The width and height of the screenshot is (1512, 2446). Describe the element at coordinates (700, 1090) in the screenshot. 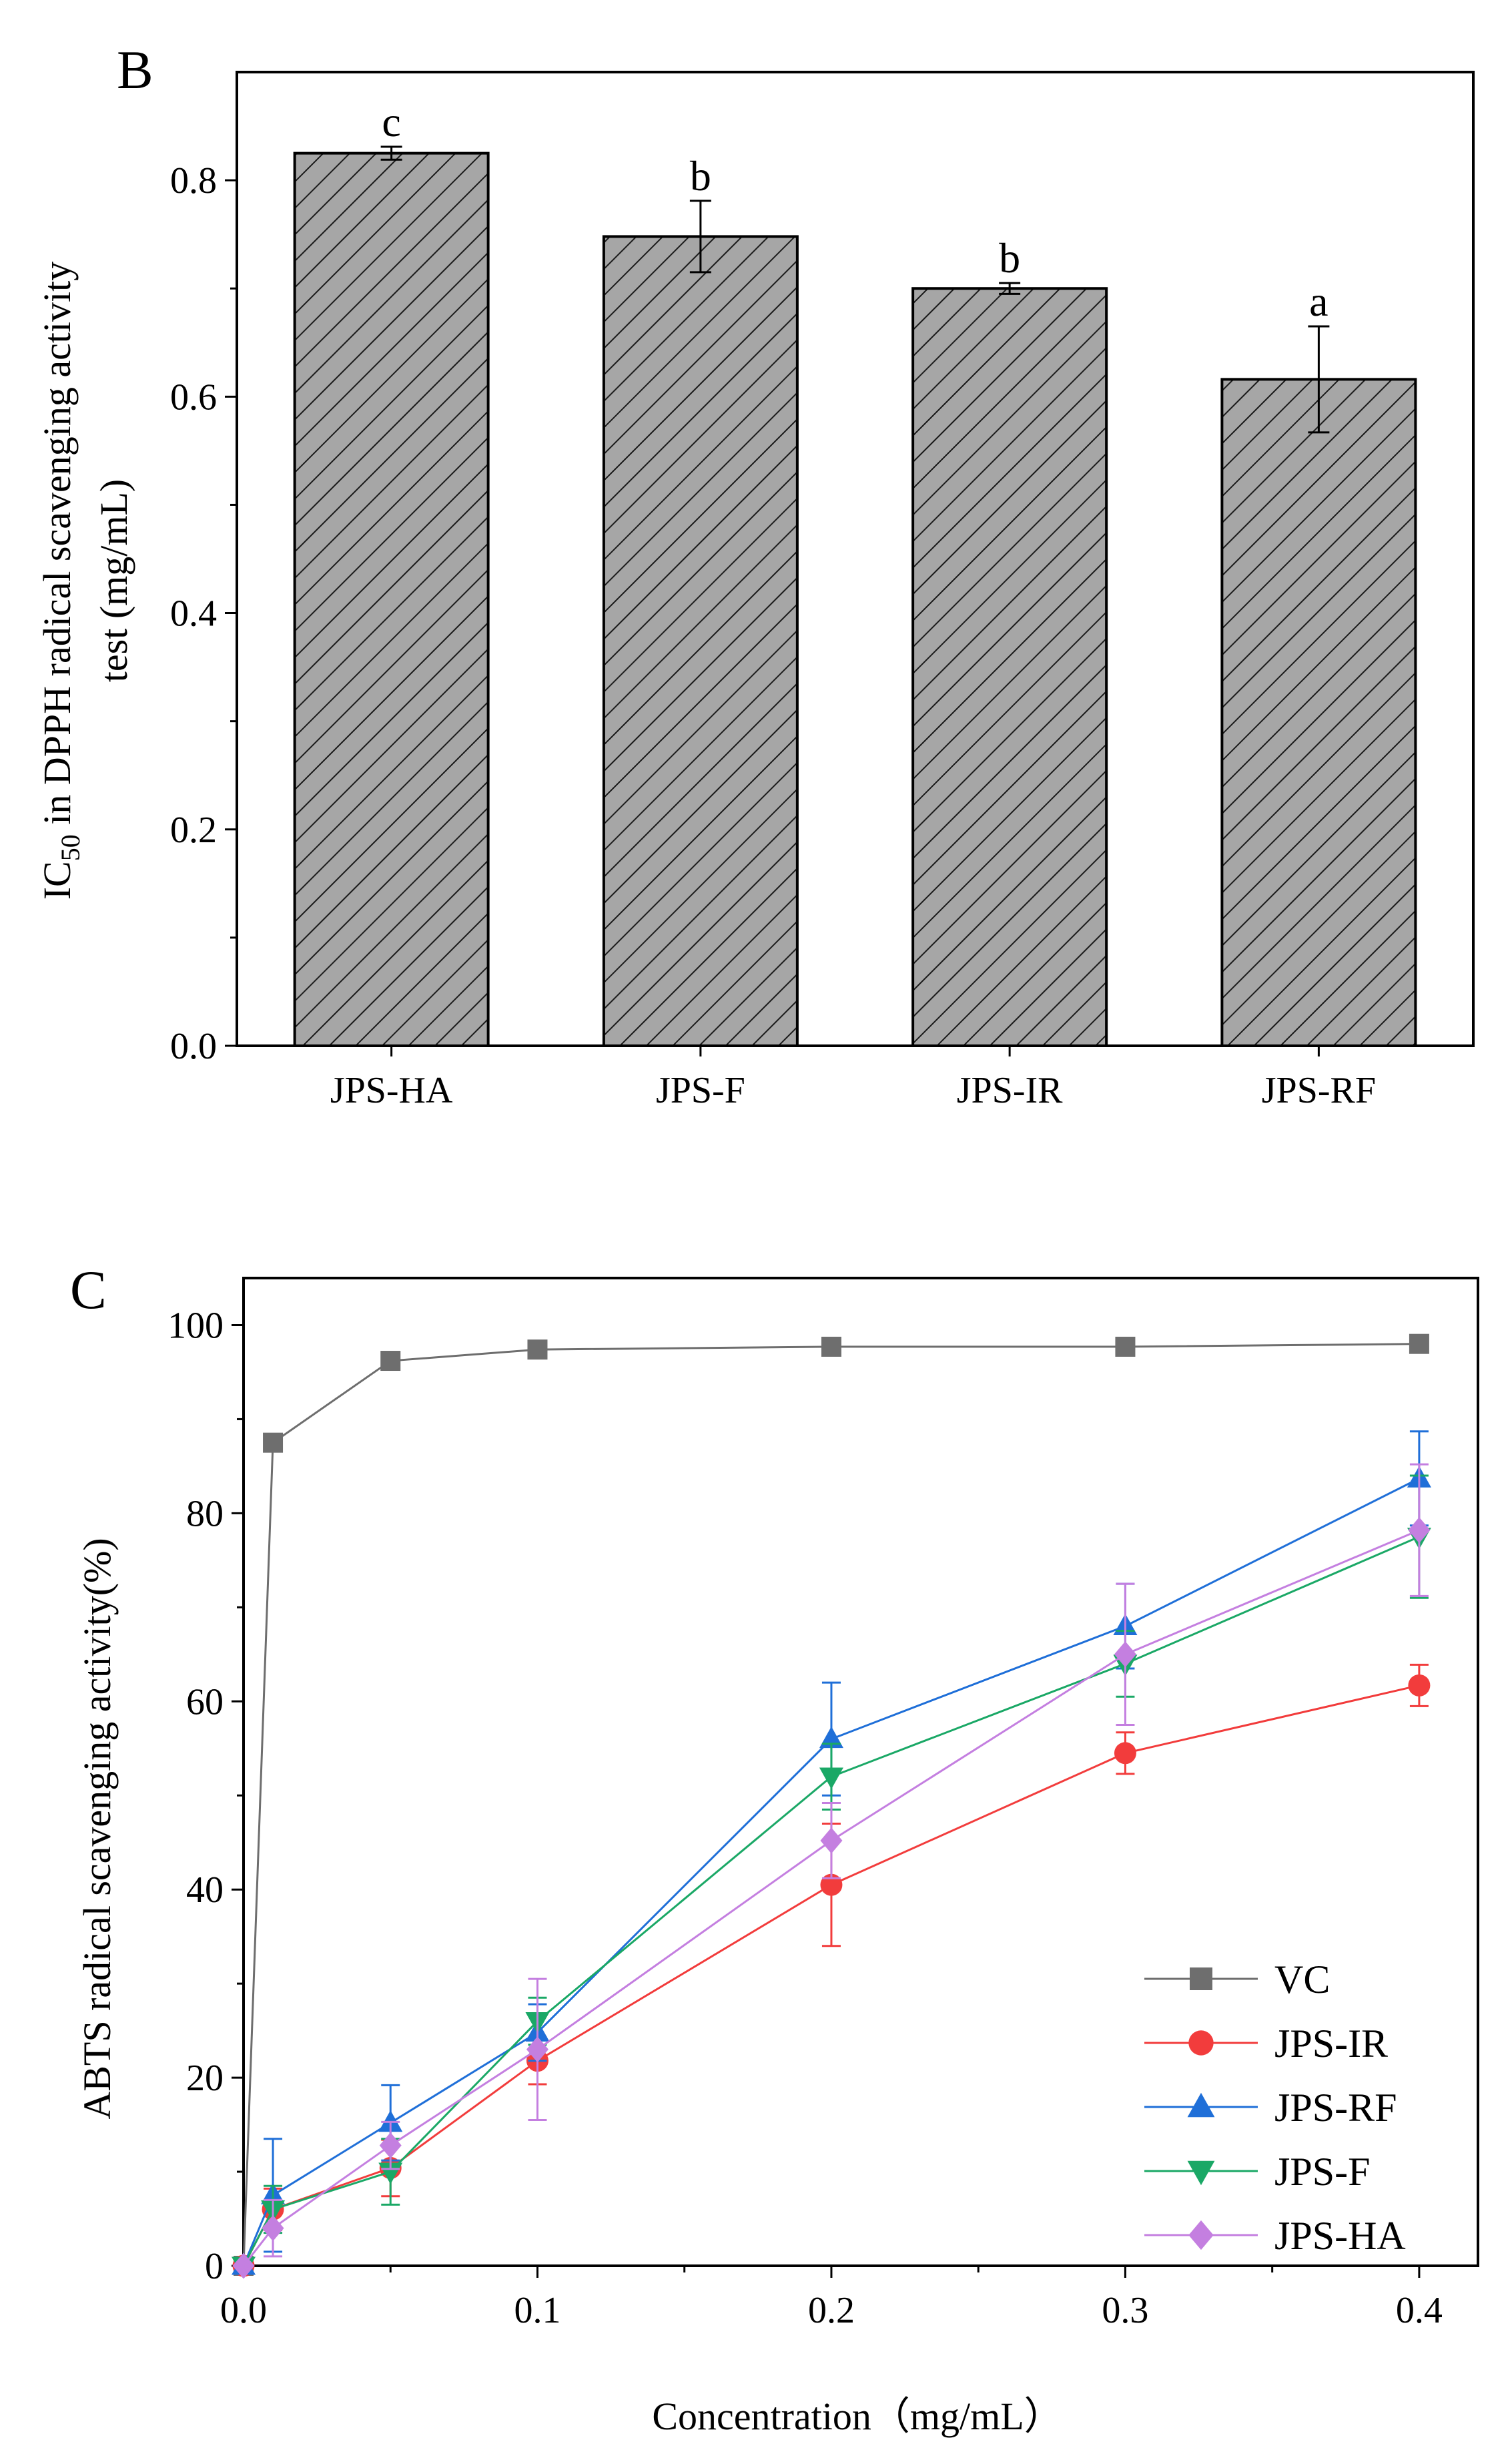

I see `x-tick-label: JPS-F` at that location.